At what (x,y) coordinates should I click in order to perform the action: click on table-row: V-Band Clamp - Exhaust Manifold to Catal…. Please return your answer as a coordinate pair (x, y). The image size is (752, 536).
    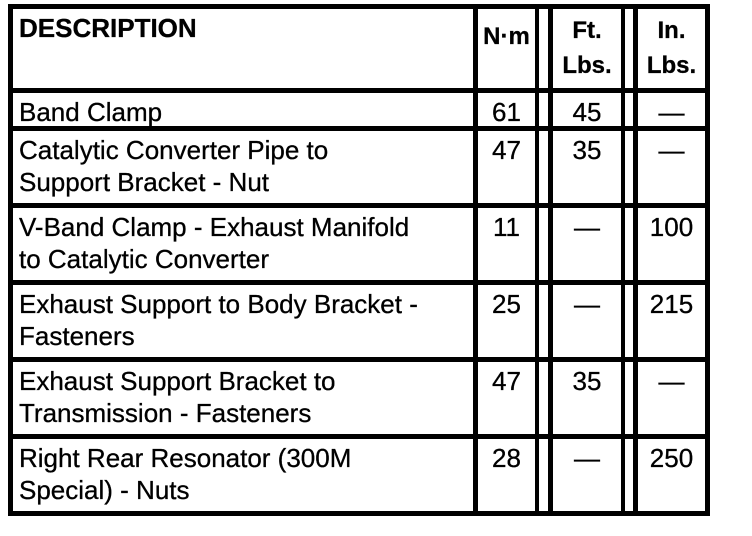
    Looking at the image, I should click on (359, 246).